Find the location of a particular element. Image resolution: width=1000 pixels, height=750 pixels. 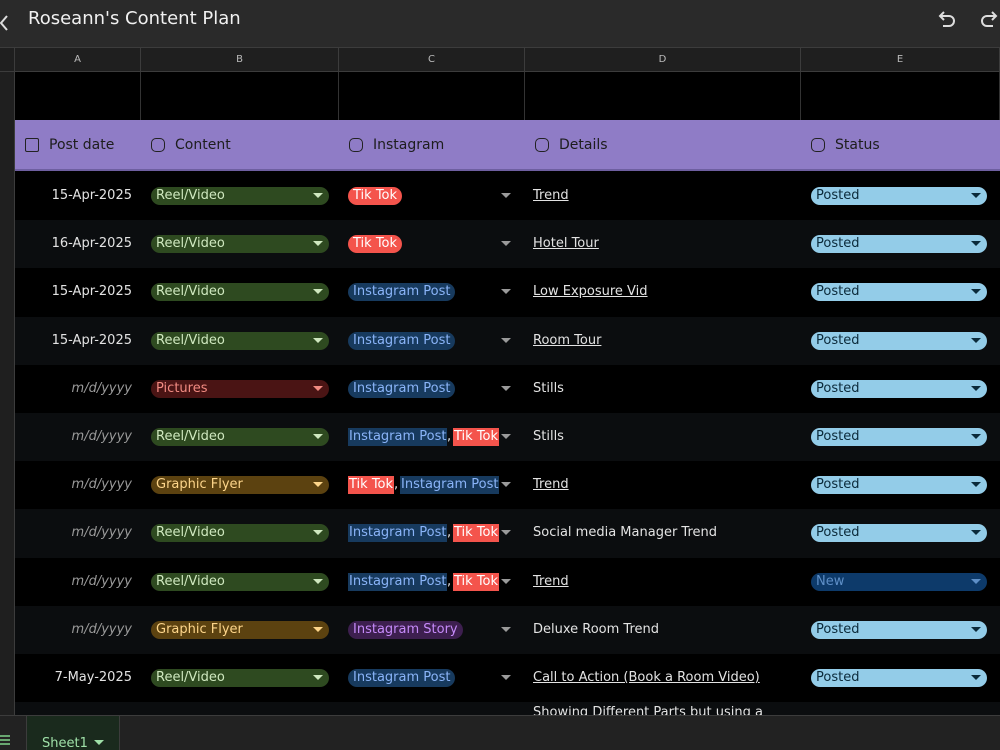

details: Hotel Tour is located at coordinates (566, 244).